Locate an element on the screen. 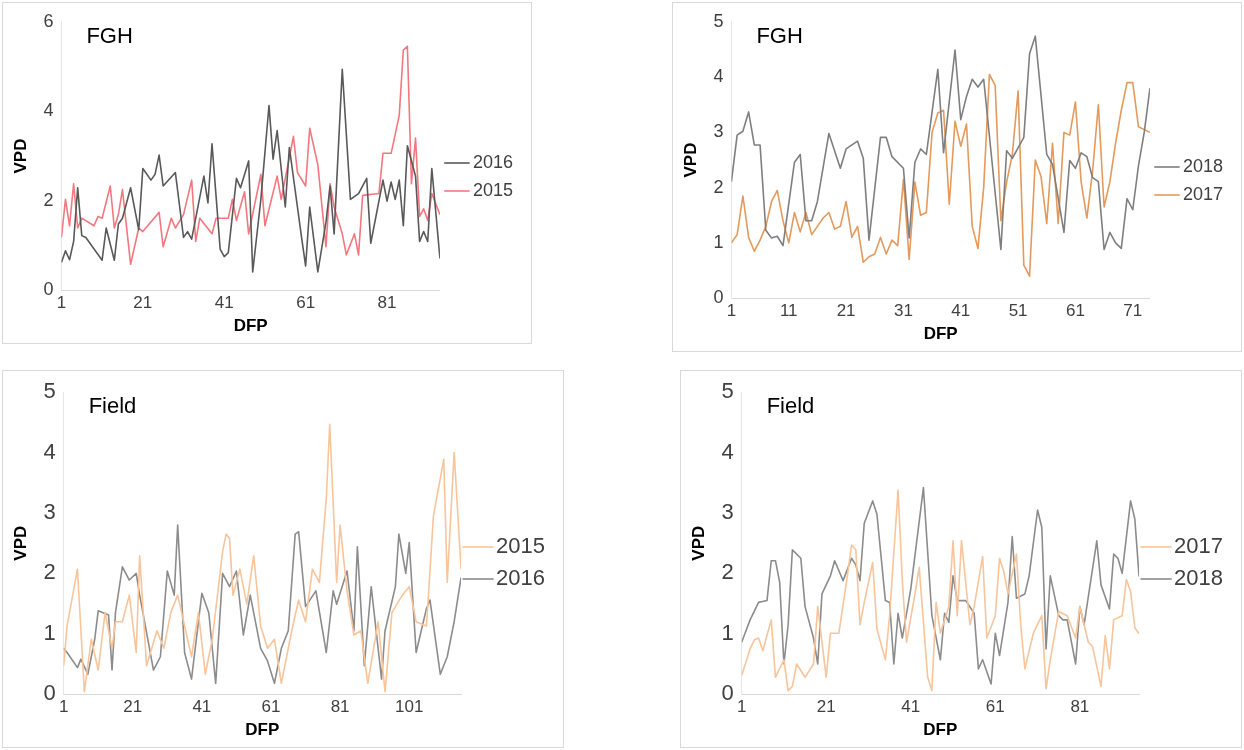 The width and height of the screenshot is (1244, 750). y-tick-label: 6 is located at coordinates (48, 20).